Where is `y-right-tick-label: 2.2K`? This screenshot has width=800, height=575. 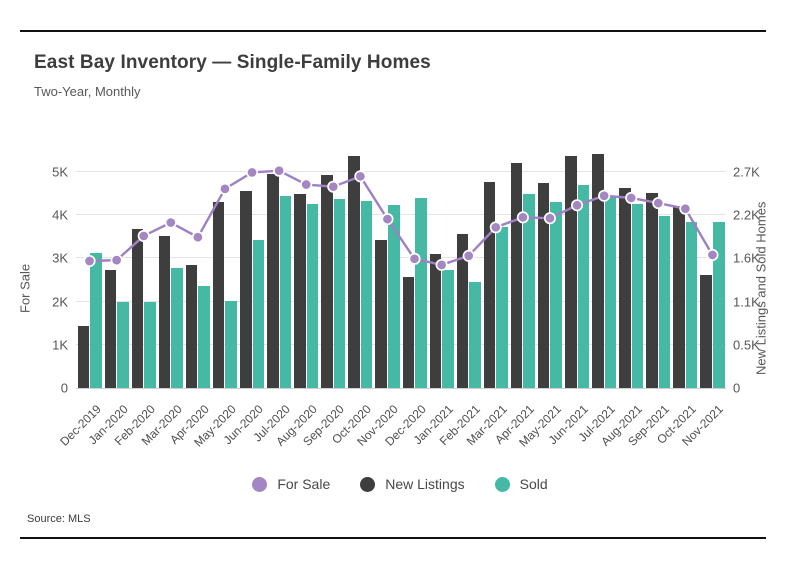
y-right-tick-label: 2.2K is located at coordinates (746, 215).